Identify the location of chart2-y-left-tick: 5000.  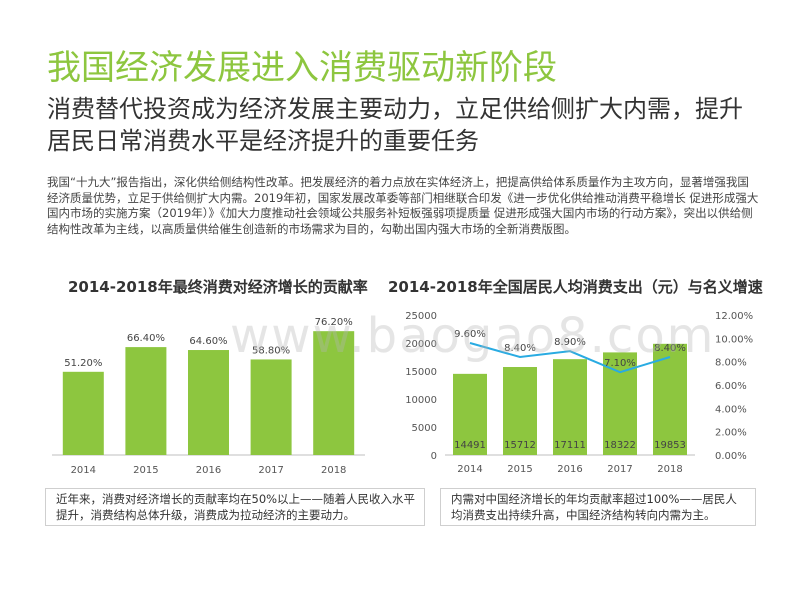
(424, 428).